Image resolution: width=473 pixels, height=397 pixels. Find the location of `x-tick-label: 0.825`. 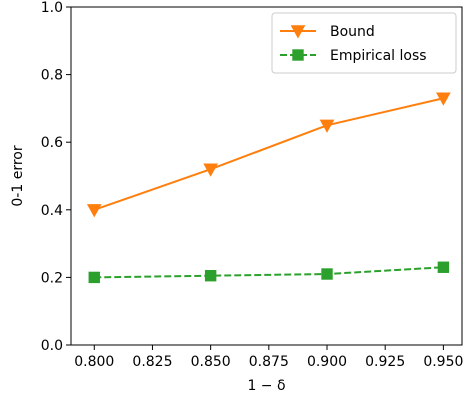

x-tick-label: 0.825 is located at coordinates (152, 362).